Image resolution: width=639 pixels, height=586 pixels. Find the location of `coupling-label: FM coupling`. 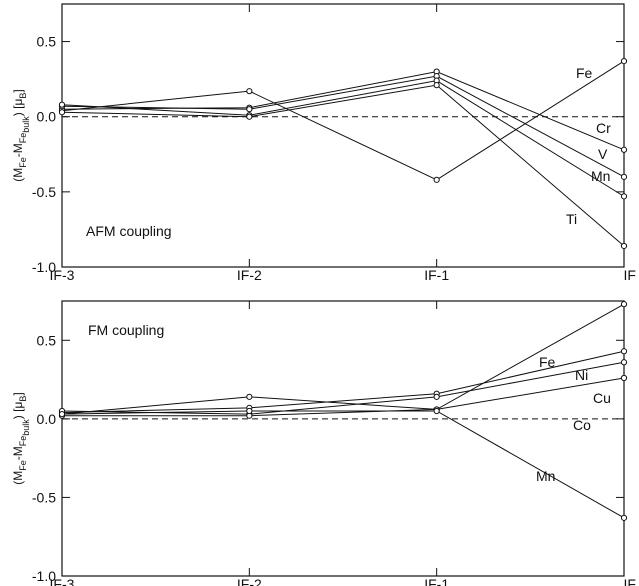

coupling-label: FM coupling is located at coordinates (126, 330).